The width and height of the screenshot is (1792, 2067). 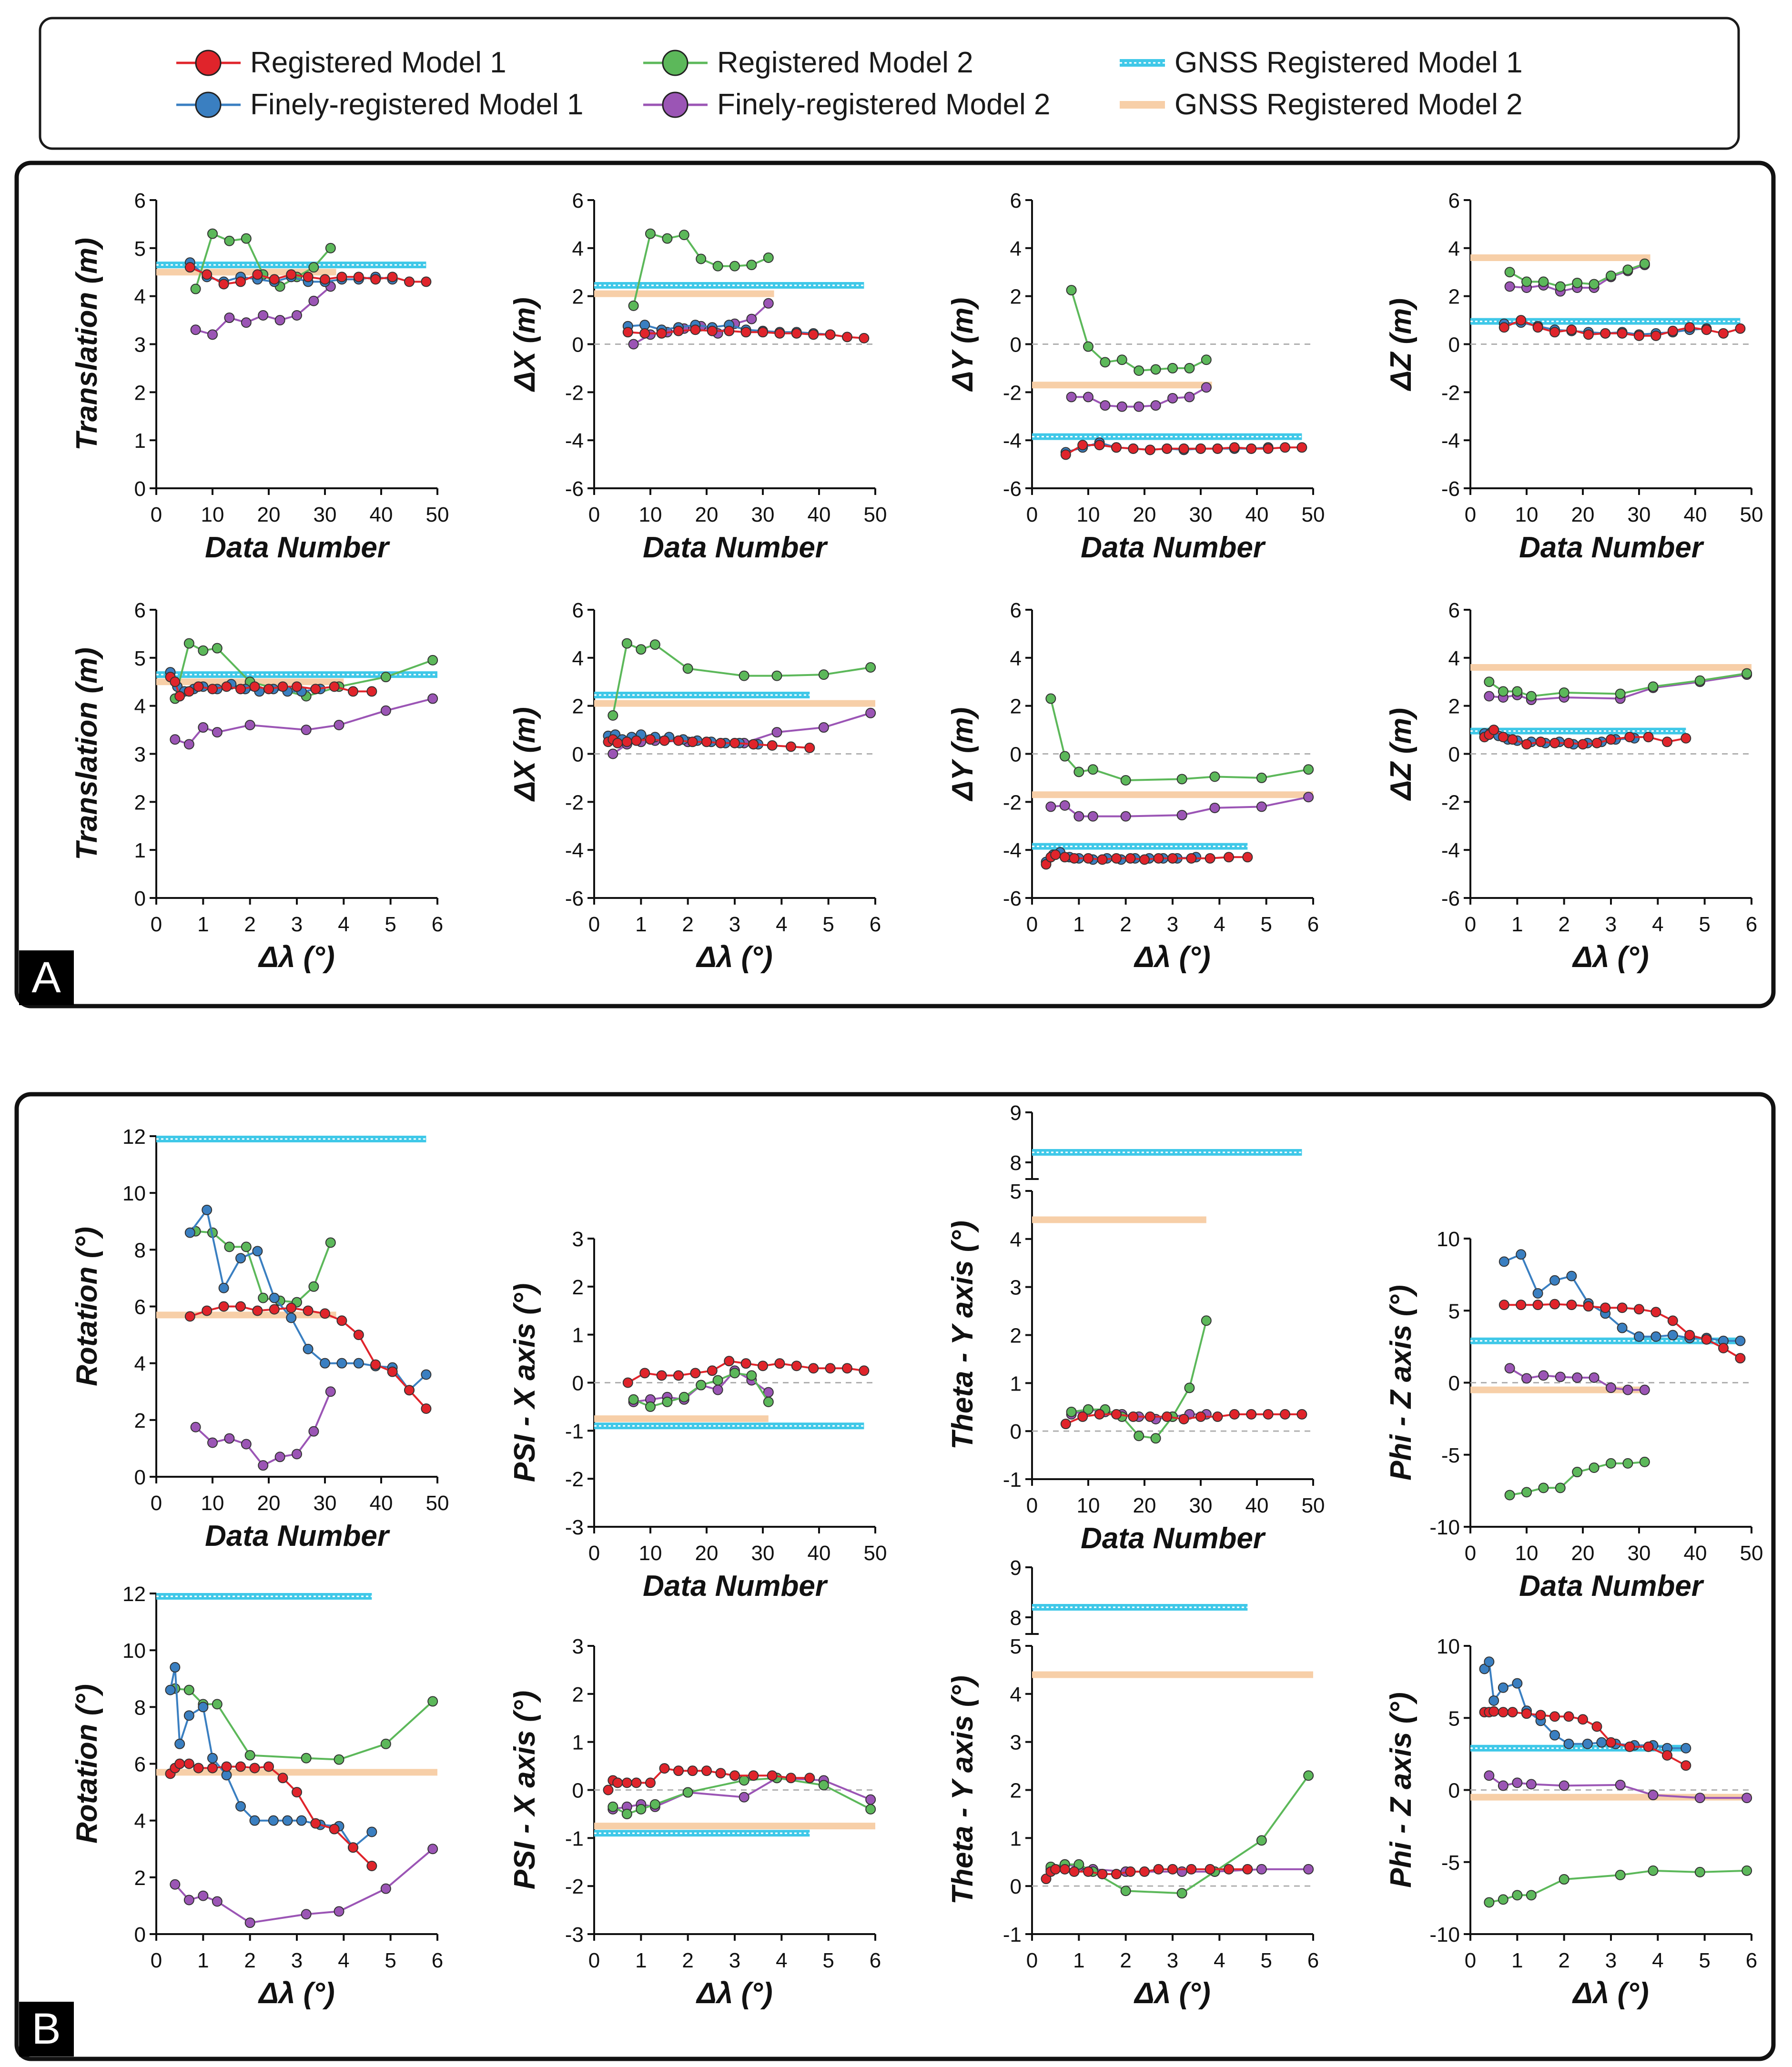 What do you see at coordinates (1451, 1863) in the screenshot?
I see `y-tick-label: -5` at bounding box center [1451, 1863].